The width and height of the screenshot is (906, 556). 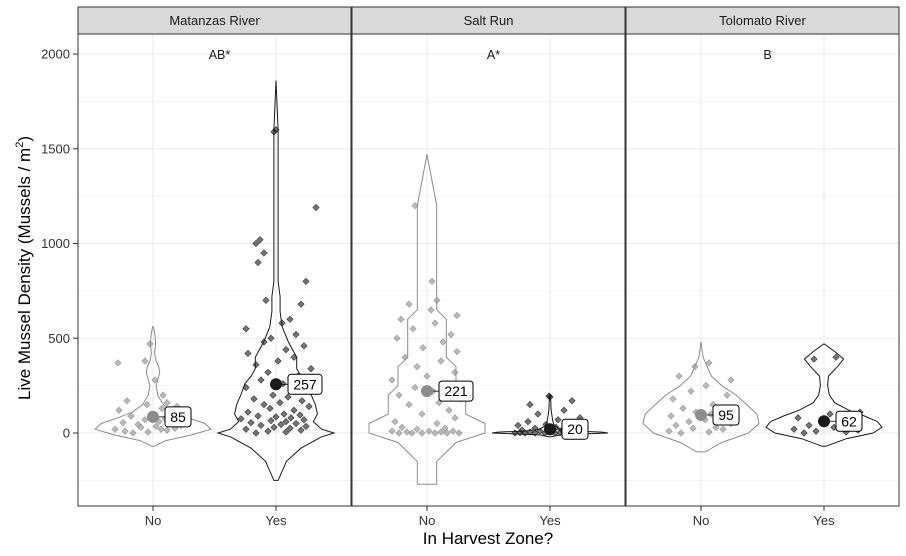 I want to click on facet-strip-label: Salt Run, so click(x=489, y=20).